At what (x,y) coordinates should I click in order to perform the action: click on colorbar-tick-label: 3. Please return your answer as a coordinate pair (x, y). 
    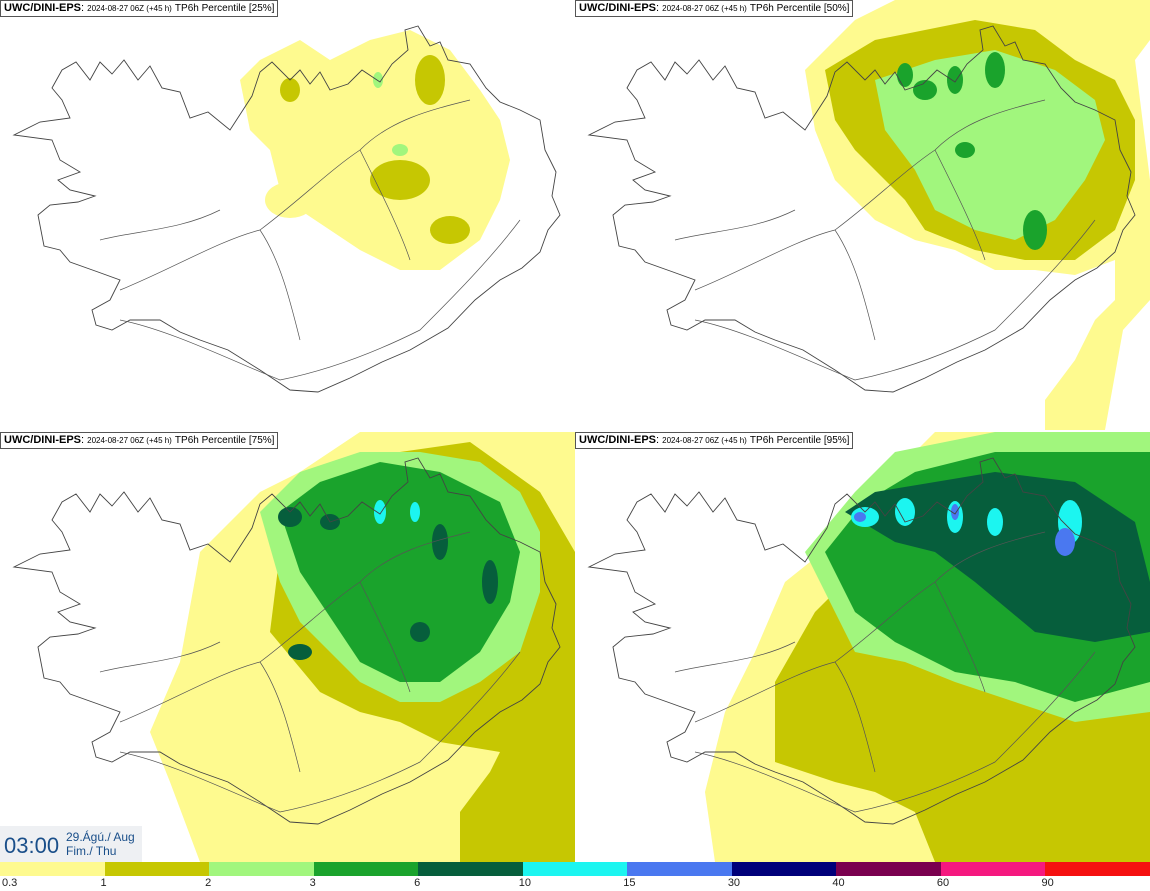
    Looking at the image, I should click on (312, 883).